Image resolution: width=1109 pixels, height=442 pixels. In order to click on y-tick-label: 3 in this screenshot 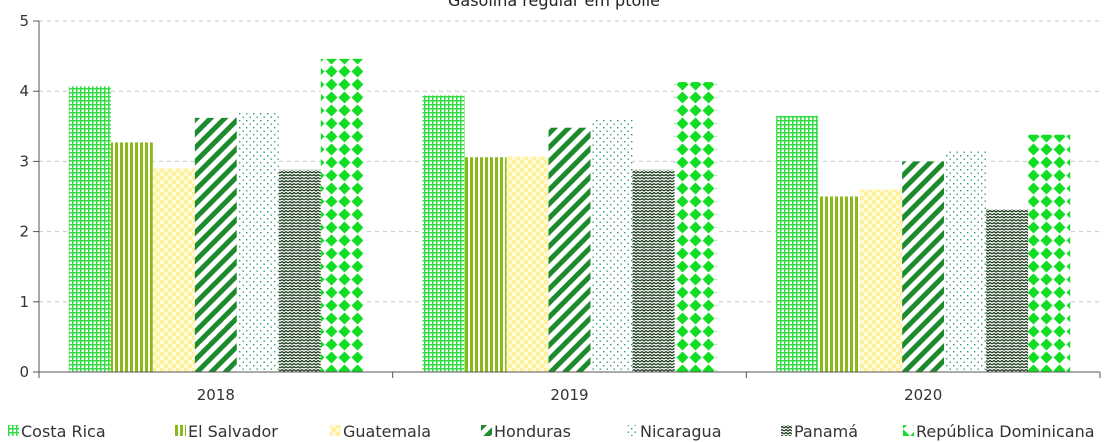, I will do `click(24, 161)`.